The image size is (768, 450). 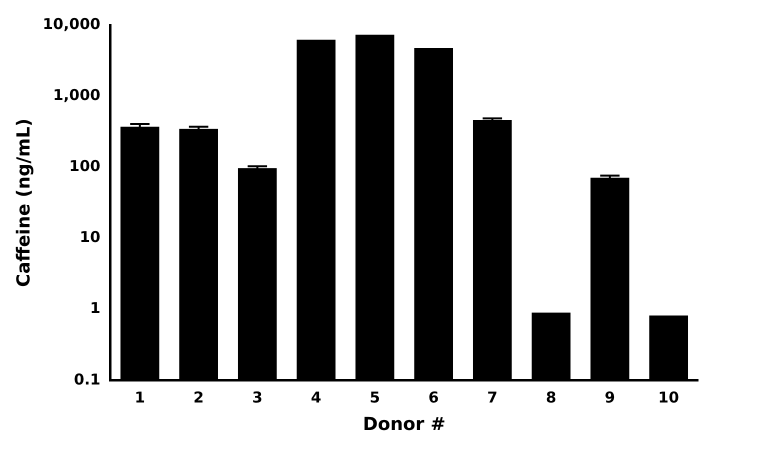 What do you see at coordinates (669, 397) in the screenshot?
I see `x-tick-label: 10` at bounding box center [669, 397].